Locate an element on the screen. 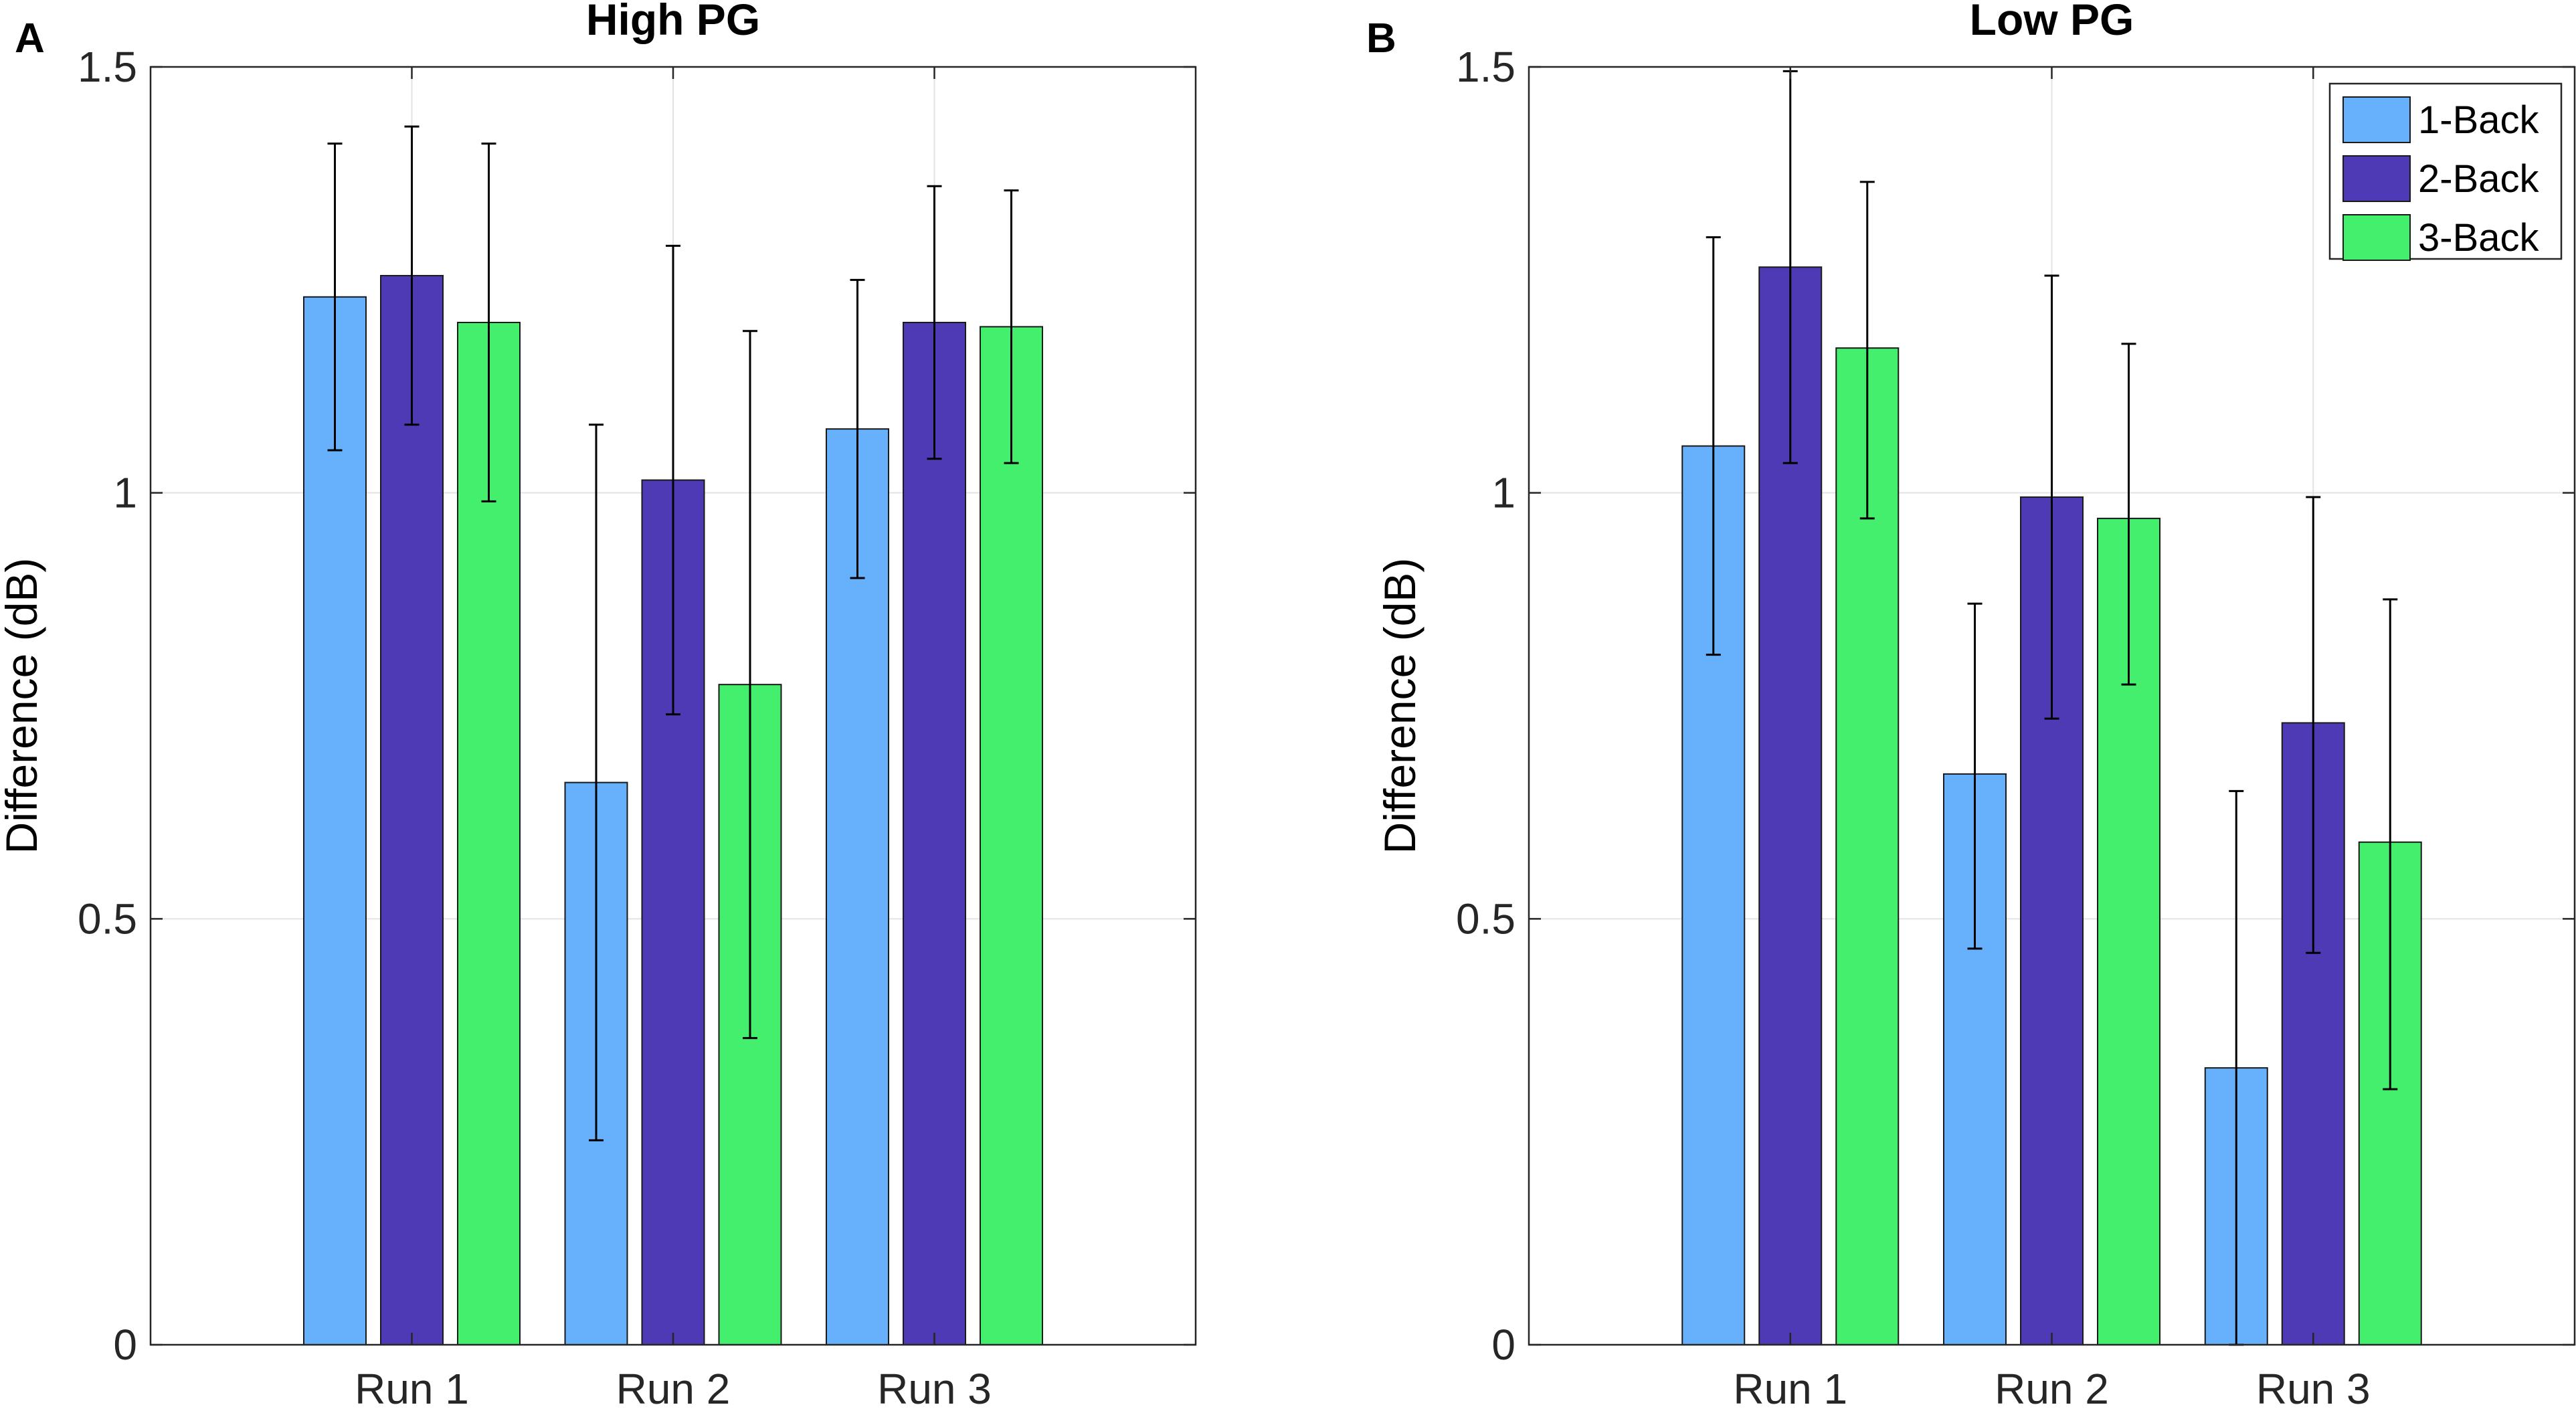 The width and height of the screenshot is (2576, 1413). legend: 1-Back 2-Back 3-Back is located at coordinates (2445, 171).